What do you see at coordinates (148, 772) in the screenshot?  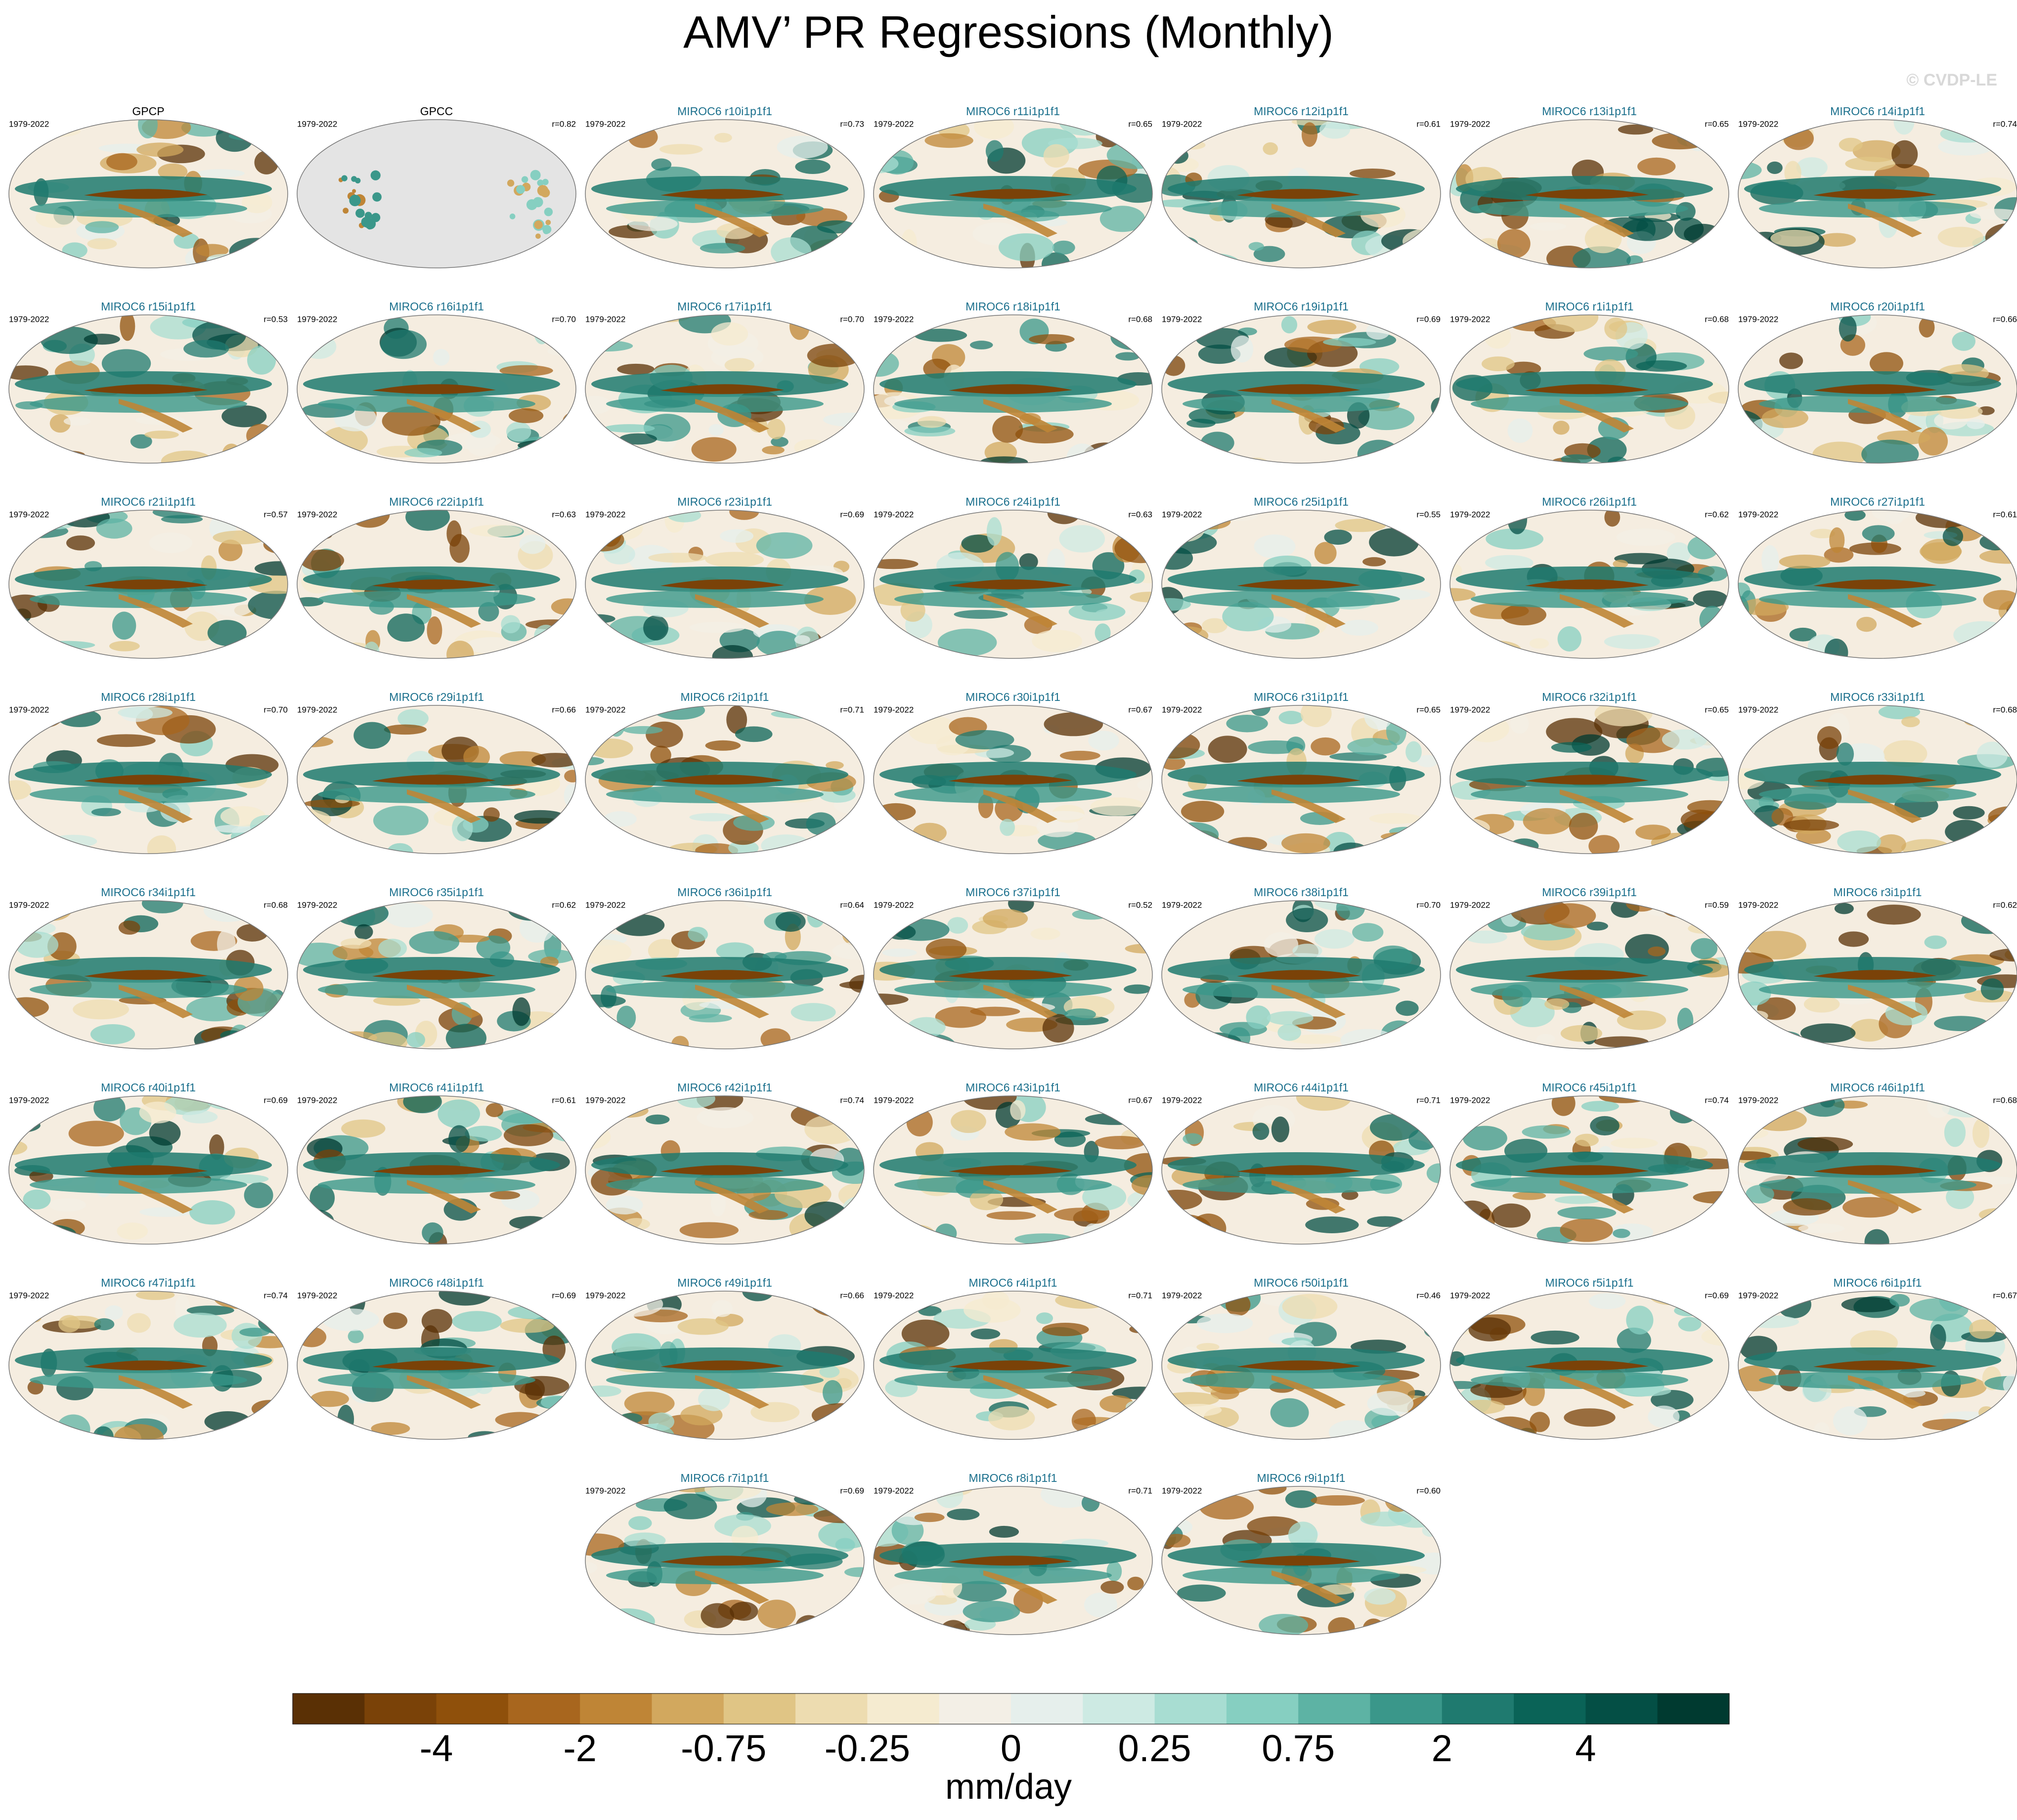 I see `map-panel: MIROC6 r28i1p1f1 1979-2022 r=0.70` at bounding box center [148, 772].